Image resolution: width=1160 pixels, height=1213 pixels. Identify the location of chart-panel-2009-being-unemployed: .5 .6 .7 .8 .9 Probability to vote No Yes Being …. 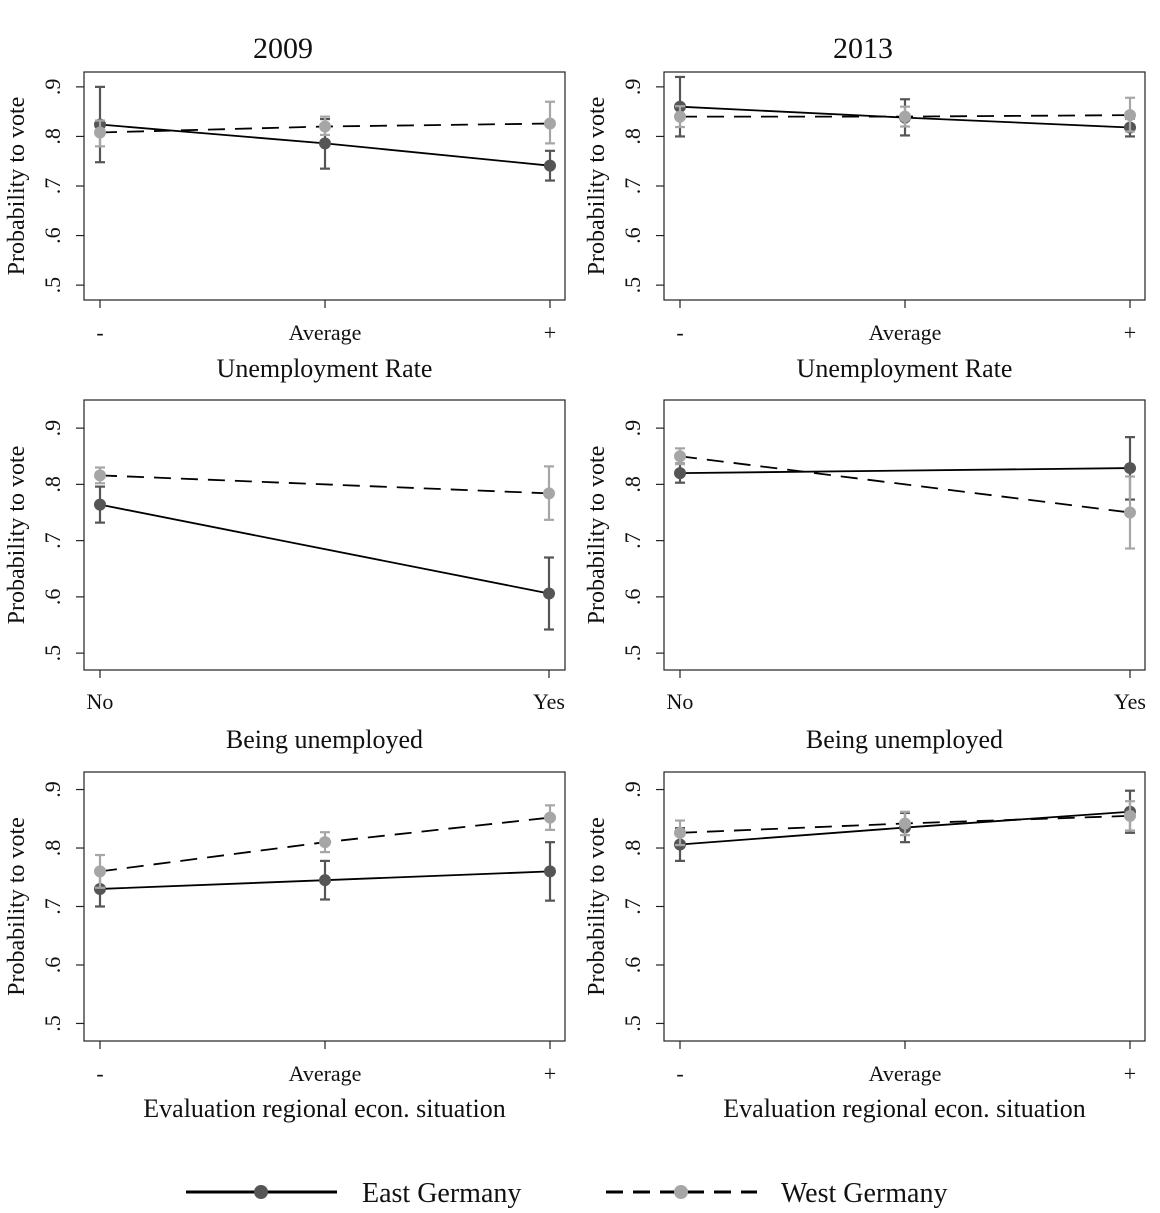
(285, 576).